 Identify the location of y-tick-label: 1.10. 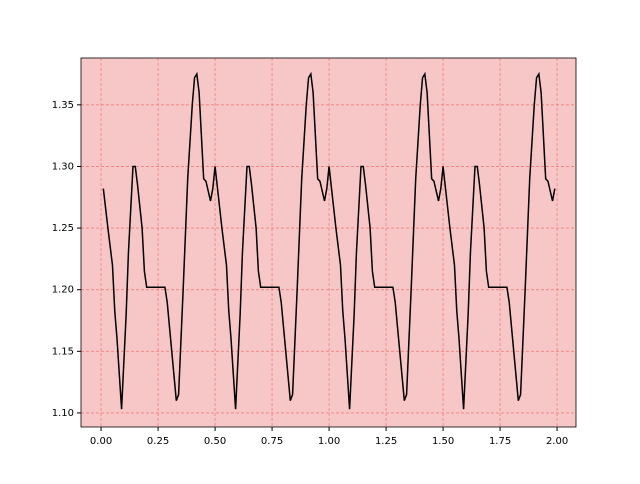
(63, 413).